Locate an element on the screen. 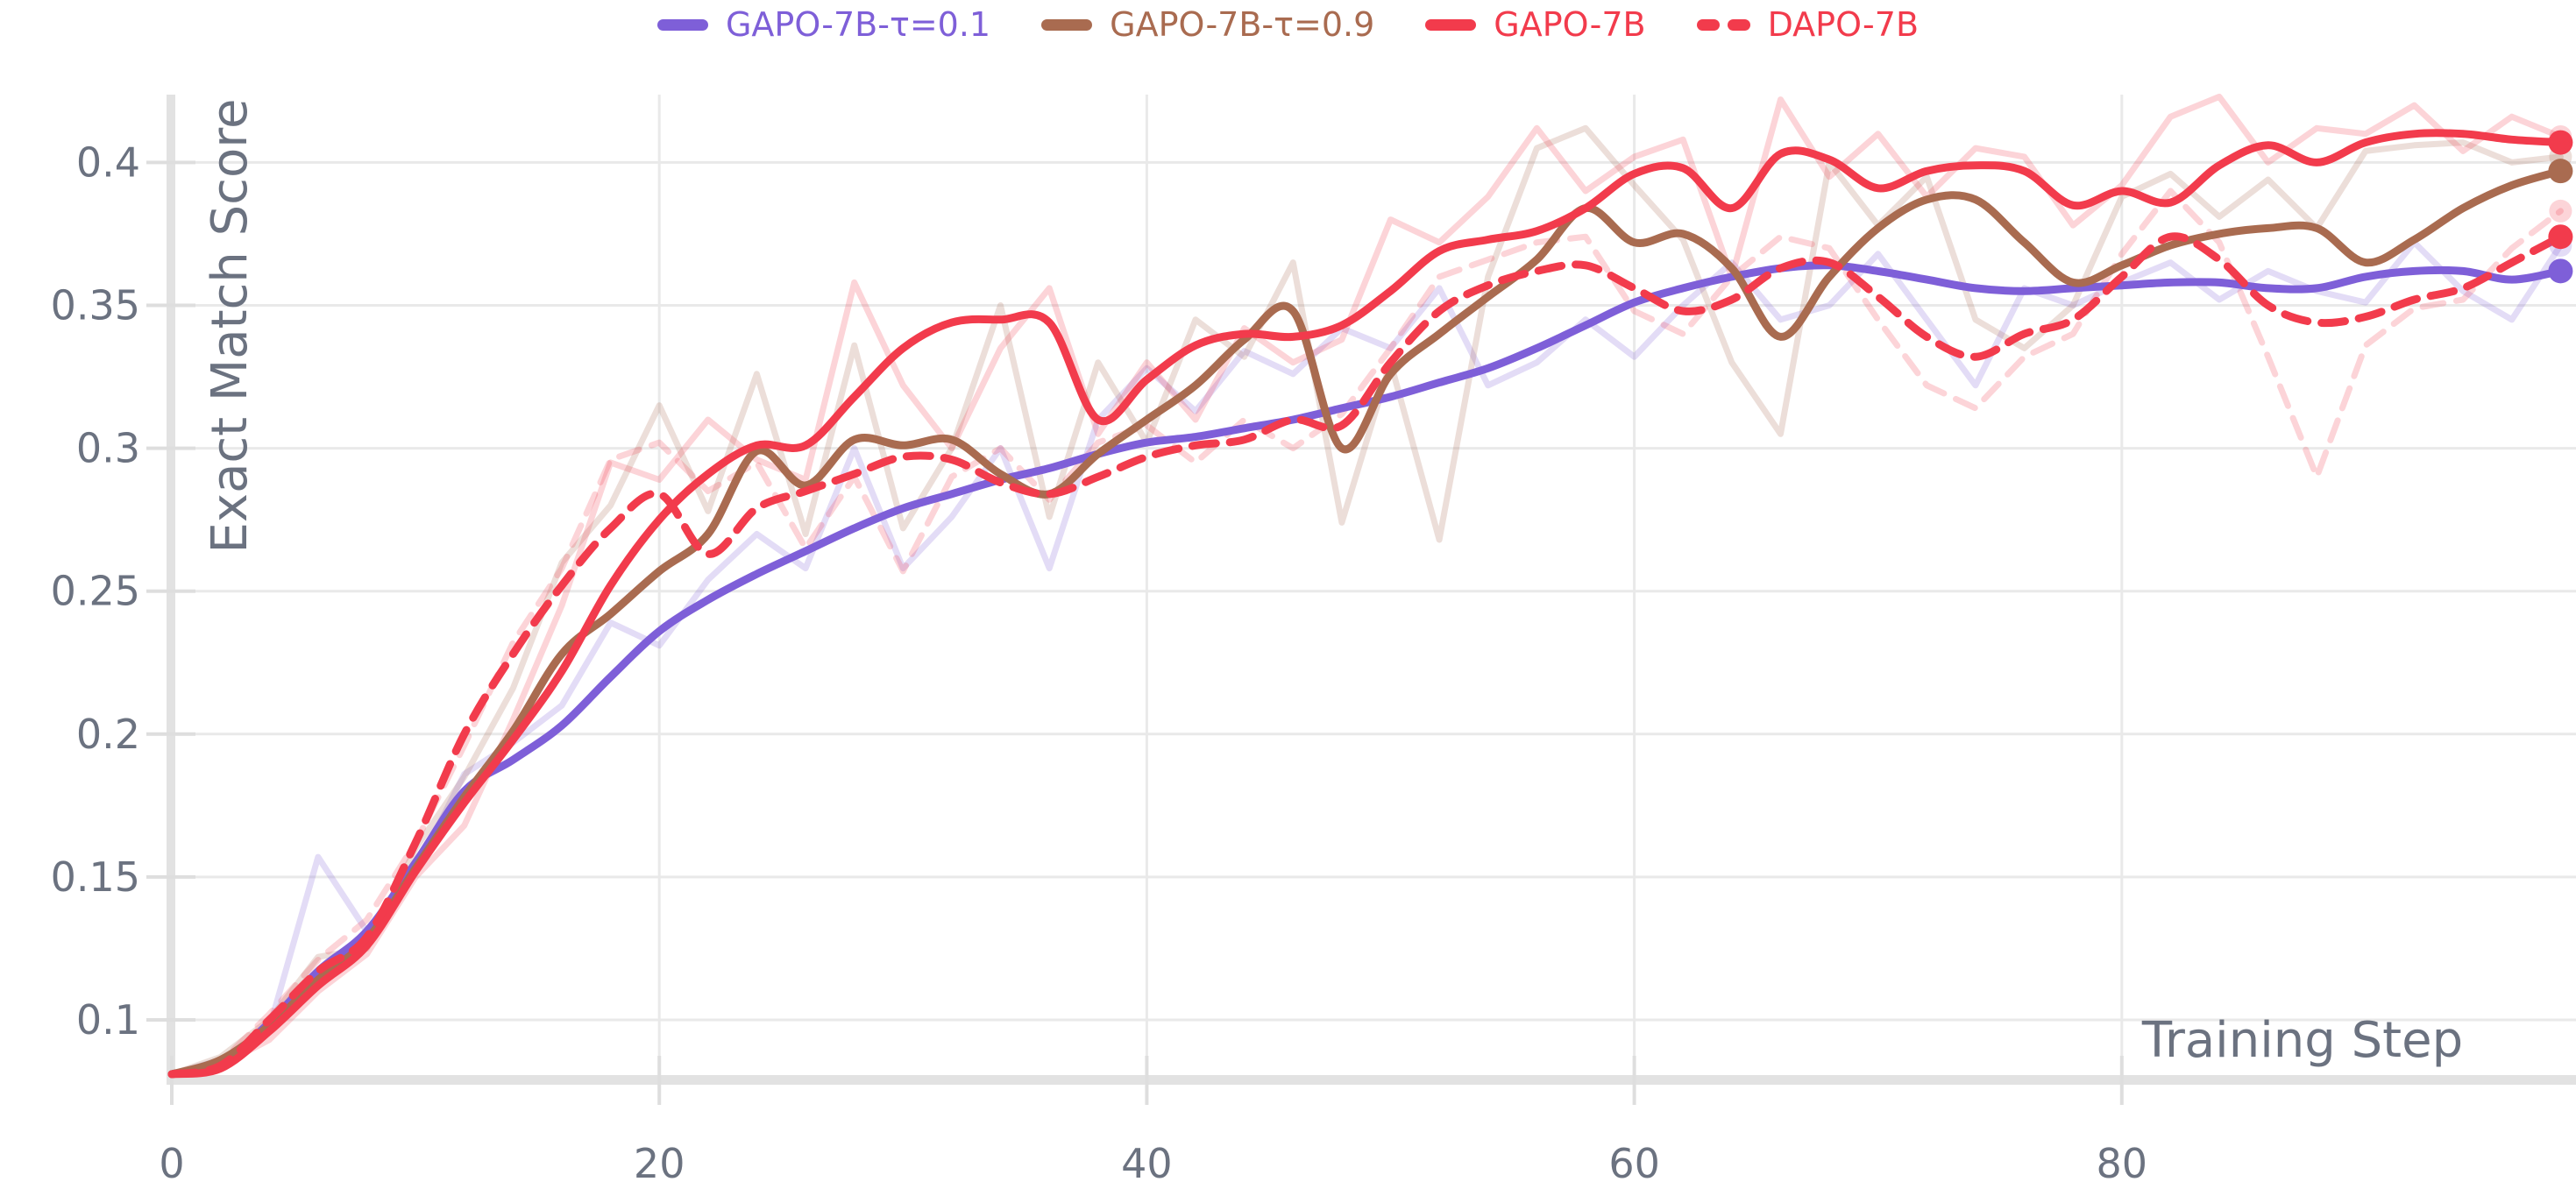 The height and width of the screenshot is (1196, 2576). x-axis-label: Training Step is located at coordinates (2302, 1040).